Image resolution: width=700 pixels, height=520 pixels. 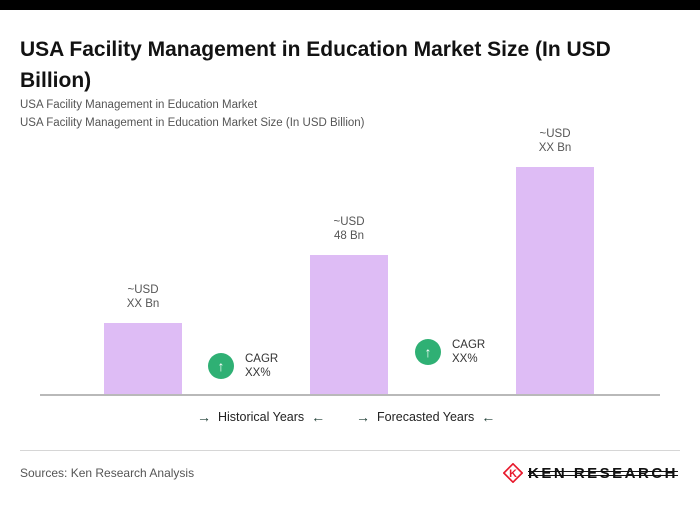 What do you see at coordinates (349, 236) in the screenshot?
I see `bar-value-label-bottom: 48 Bn` at bounding box center [349, 236].